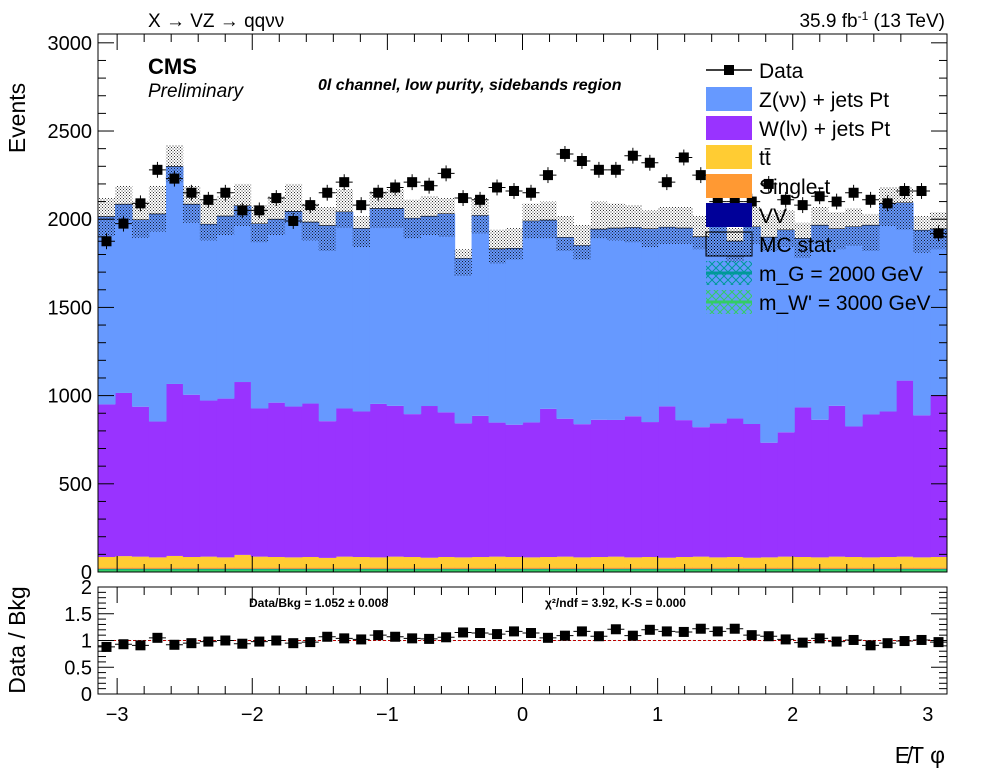  Describe the element at coordinates (814, 273) in the screenshot. I see `legend-entry: m_G = 2000 GeV` at that location.